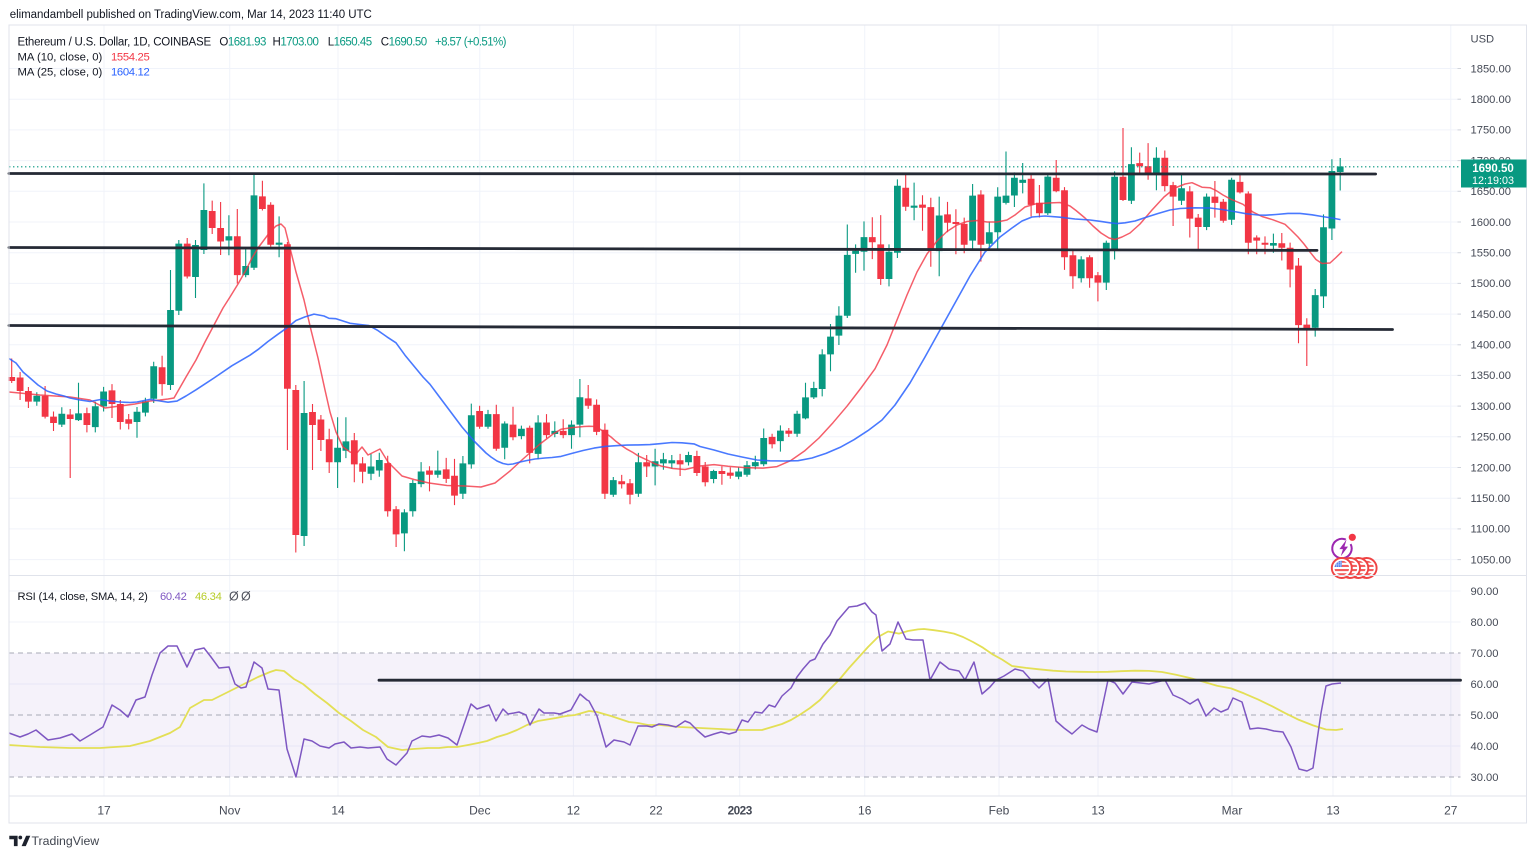 The height and width of the screenshot is (858, 1536). I want to click on svg-text: 50.00, so click(1485, 716).